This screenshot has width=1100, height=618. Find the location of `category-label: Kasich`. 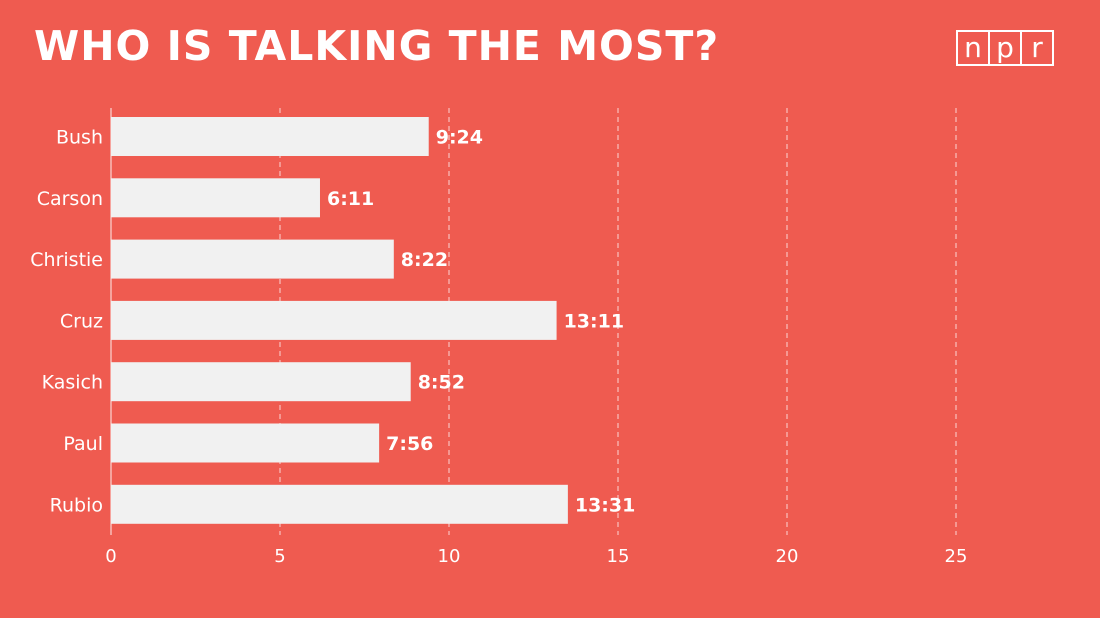

category-label: Kasich is located at coordinates (72, 383).